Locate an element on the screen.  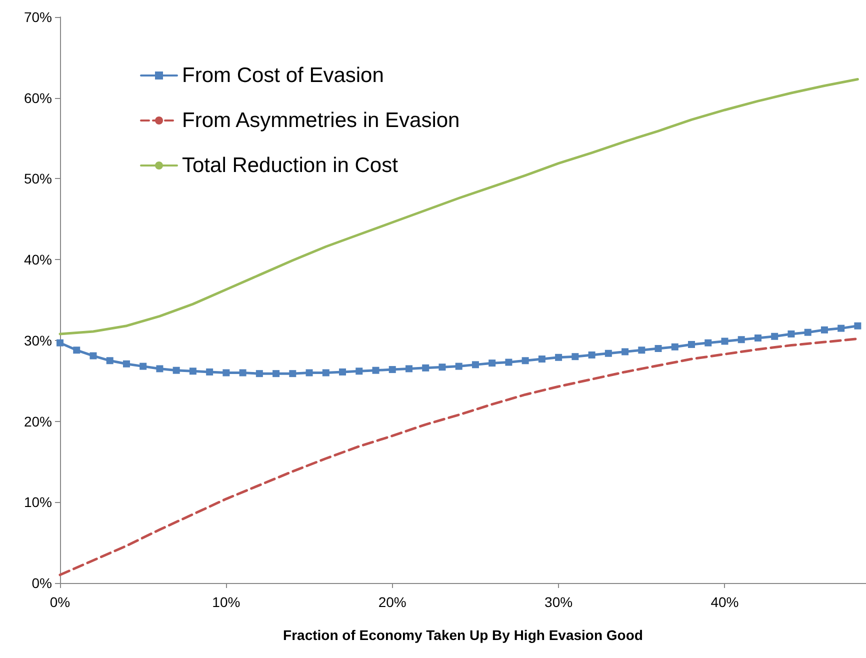
y-tick-label: 40% is located at coordinates (38, 260).